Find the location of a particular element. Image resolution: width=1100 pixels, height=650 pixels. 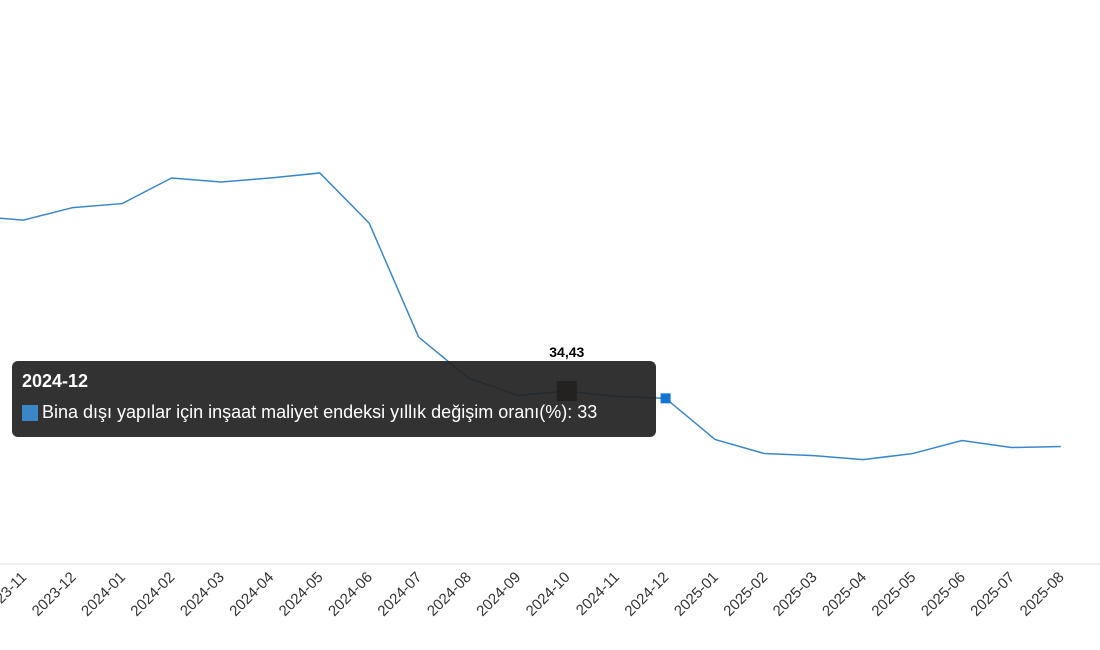

x-tick-label: 2025-03 is located at coordinates (795, 594).